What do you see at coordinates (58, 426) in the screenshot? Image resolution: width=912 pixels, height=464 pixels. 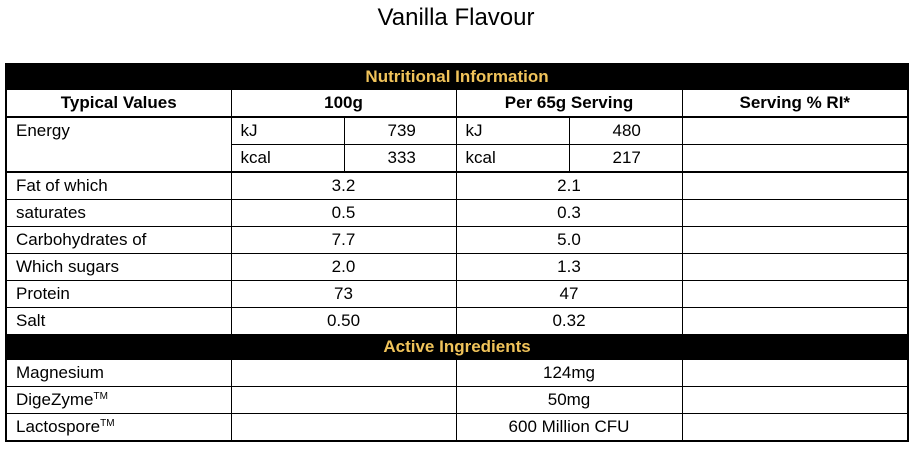 I see `lactospore-label: Lactospore` at bounding box center [58, 426].